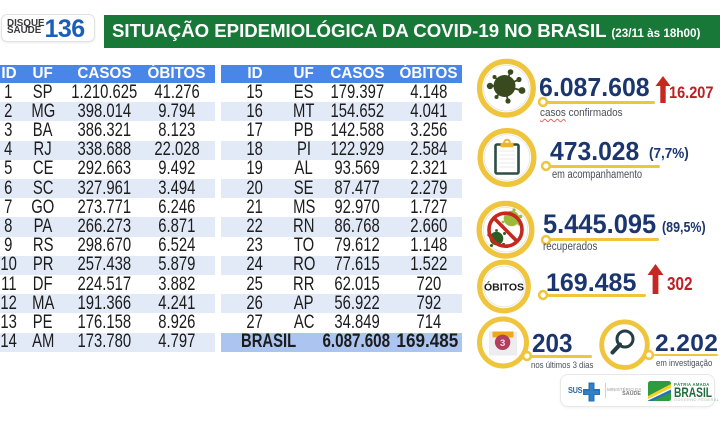 This screenshot has width=720, height=424. I want to click on svg-text: ÓBITOS, so click(504, 286).